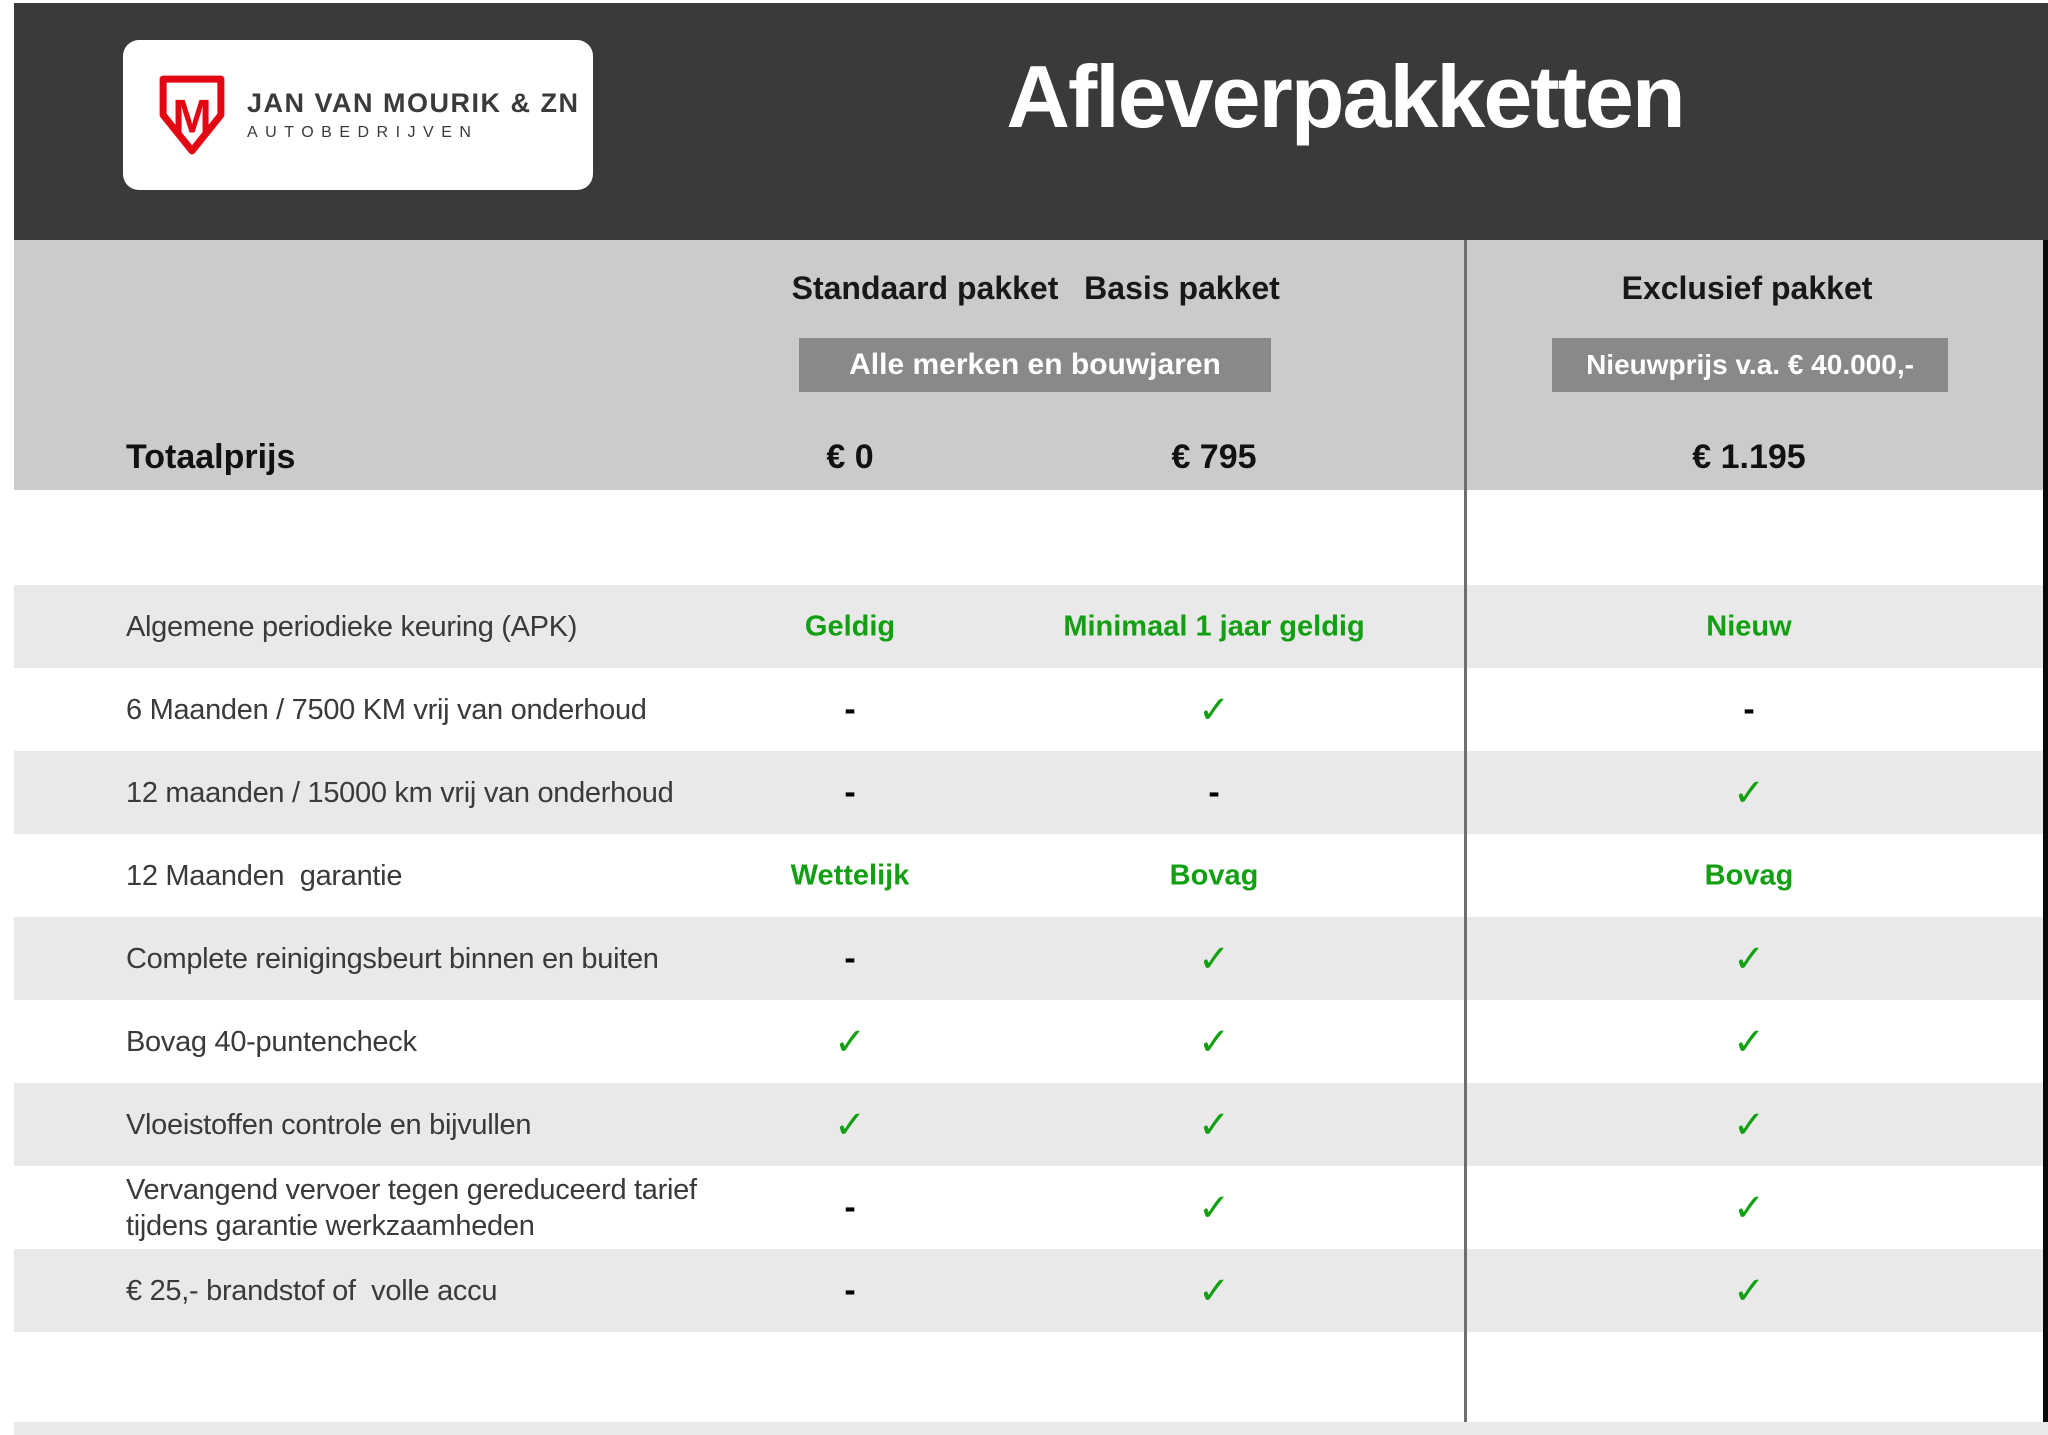  Describe the element at coordinates (1028, 1124) in the screenshot. I see `table-row: Vloeistoffen controle en bijvullen ✓ ✓ ✓` at that location.